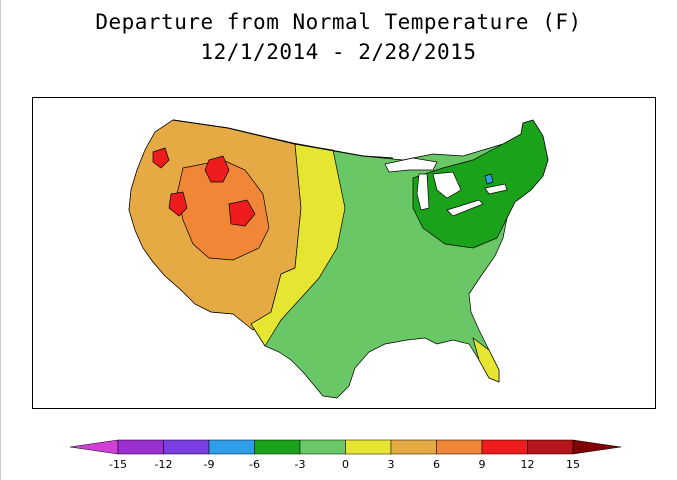 Image resolution: width=677 pixels, height=480 pixels. What do you see at coordinates (447, 185) in the screenshot?
I see `lake-huron` at bounding box center [447, 185].